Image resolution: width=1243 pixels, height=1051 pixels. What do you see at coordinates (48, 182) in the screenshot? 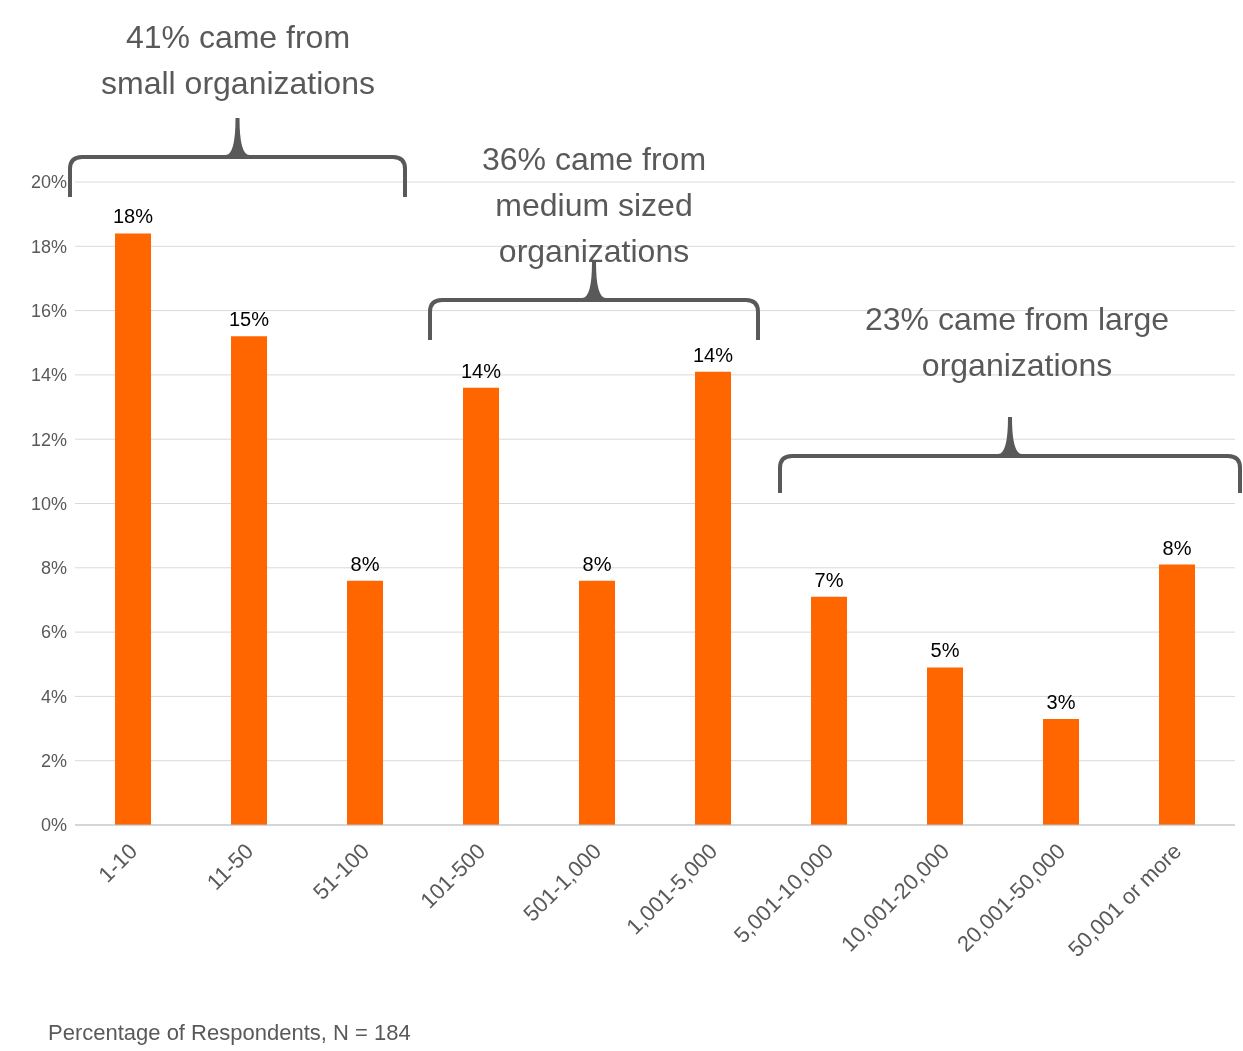
I see `y-tick-label: 20%` at bounding box center [48, 182].